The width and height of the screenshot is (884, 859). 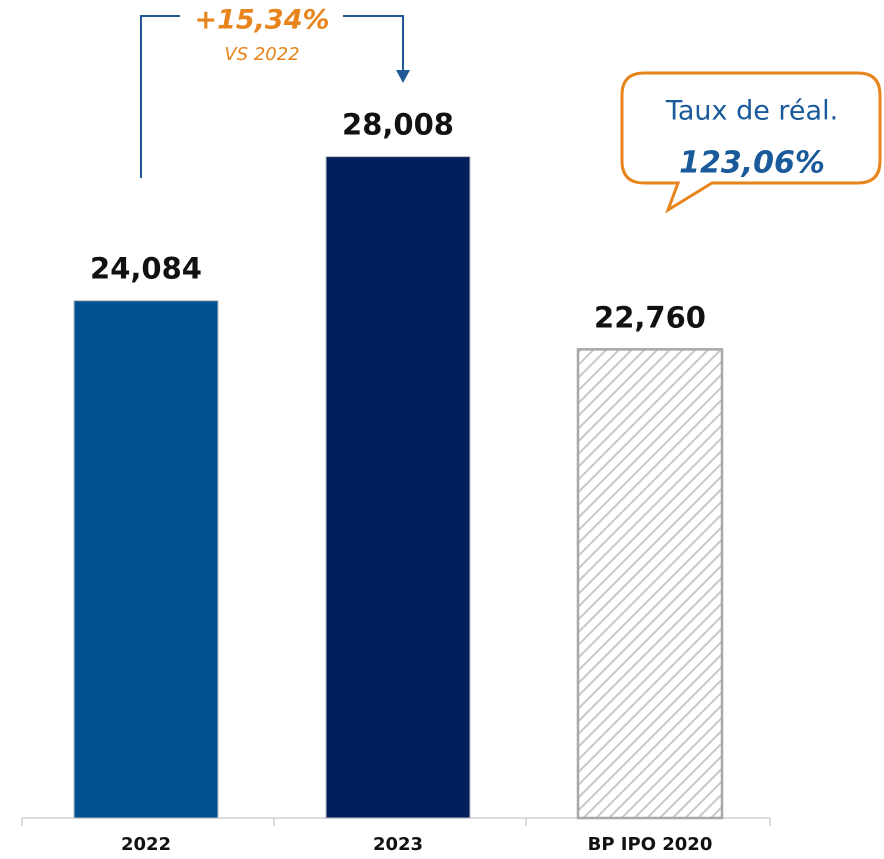 I want to click on callout-value: 123,06%, so click(x=752, y=163).